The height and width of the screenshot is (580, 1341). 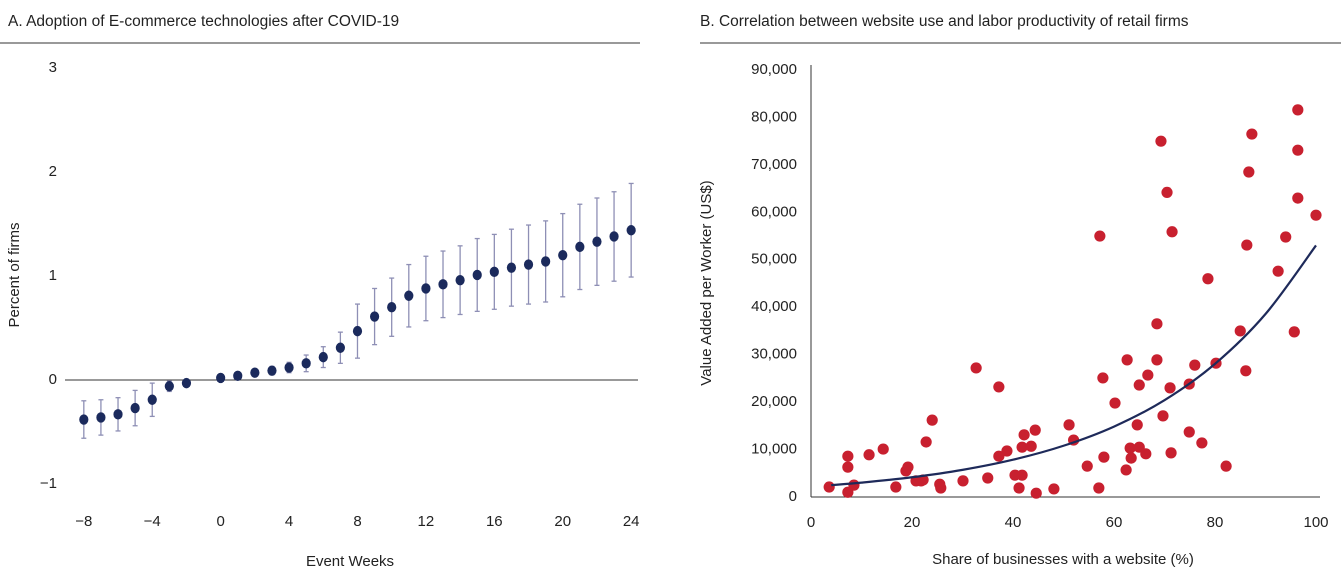 I want to click on x-tick-label: 20, so click(x=562, y=521).